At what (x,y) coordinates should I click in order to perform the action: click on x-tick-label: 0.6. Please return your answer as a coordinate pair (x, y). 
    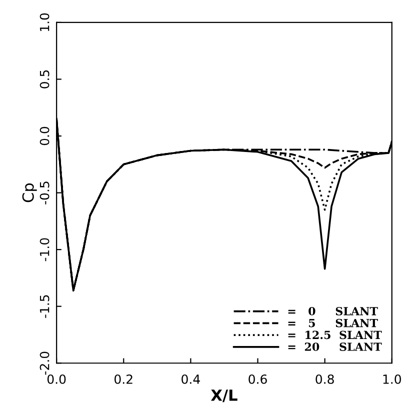
    Looking at the image, I should click on (257, 379).